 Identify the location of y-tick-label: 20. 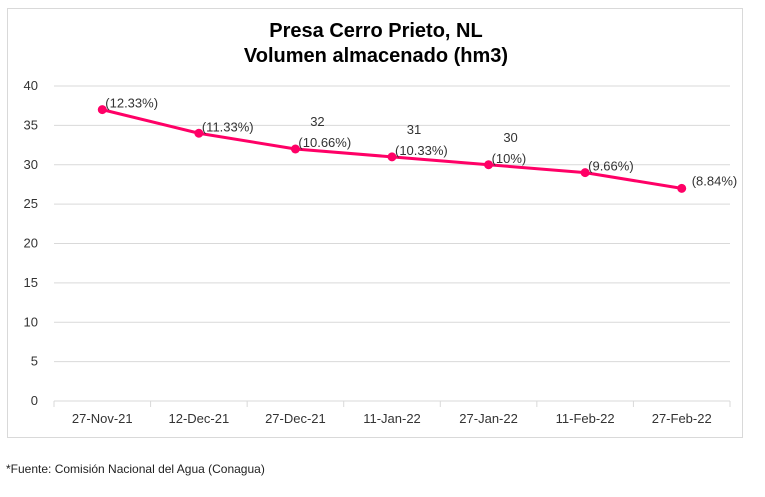
(31, 243).